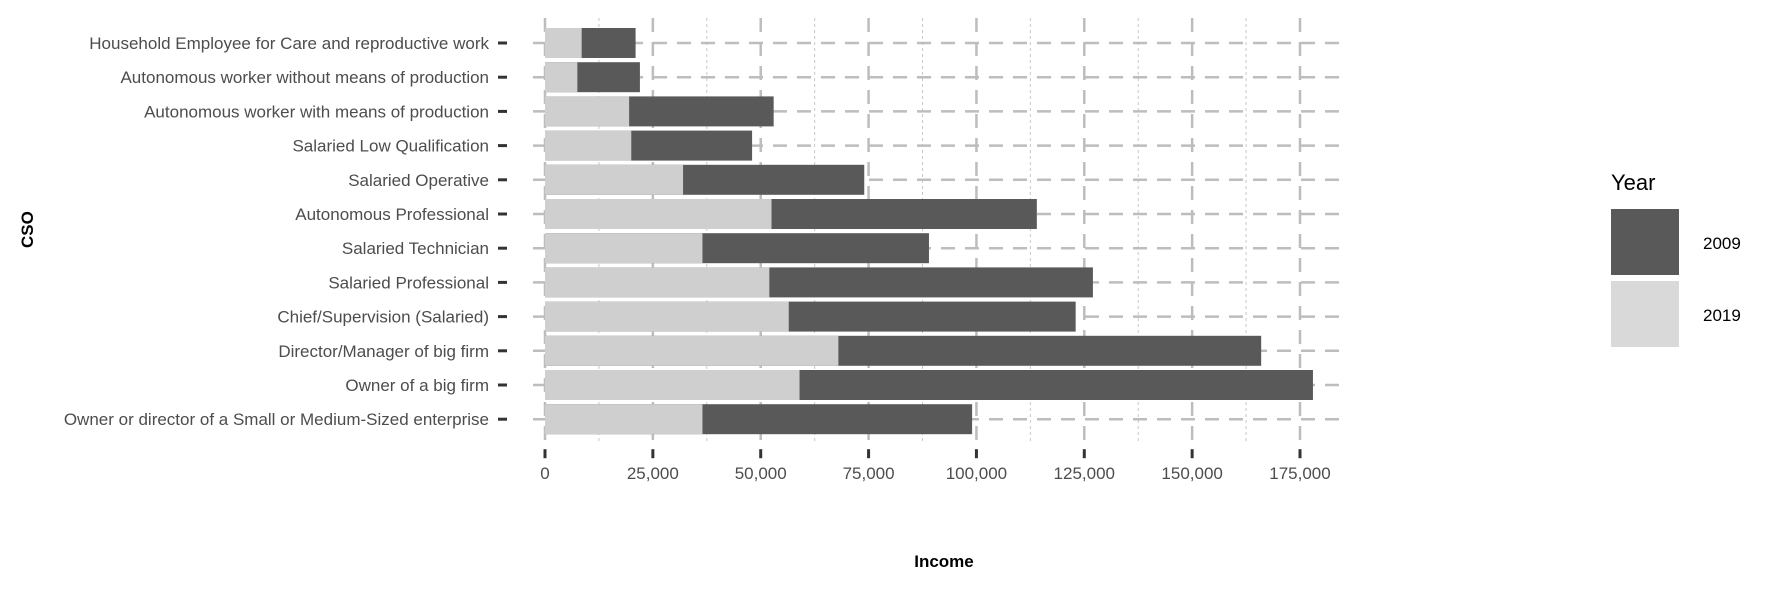 The height and width of the screenshot is (590, 1771). Describe the element at coordinates (392, 214) in the screenshot. I see `category-label: Autonomous Professional` at that location.